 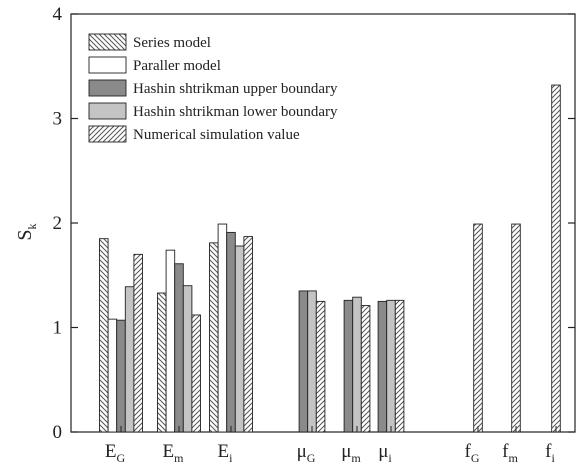 I want to click on x-tick-label: Ei, so click(x=226, y=453).